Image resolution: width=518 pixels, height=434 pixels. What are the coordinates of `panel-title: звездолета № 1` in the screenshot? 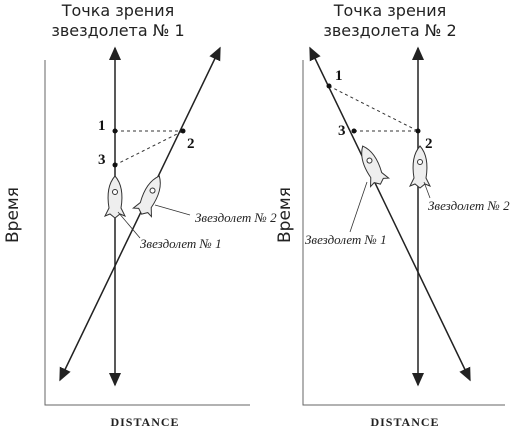 It's located at (117, 30).